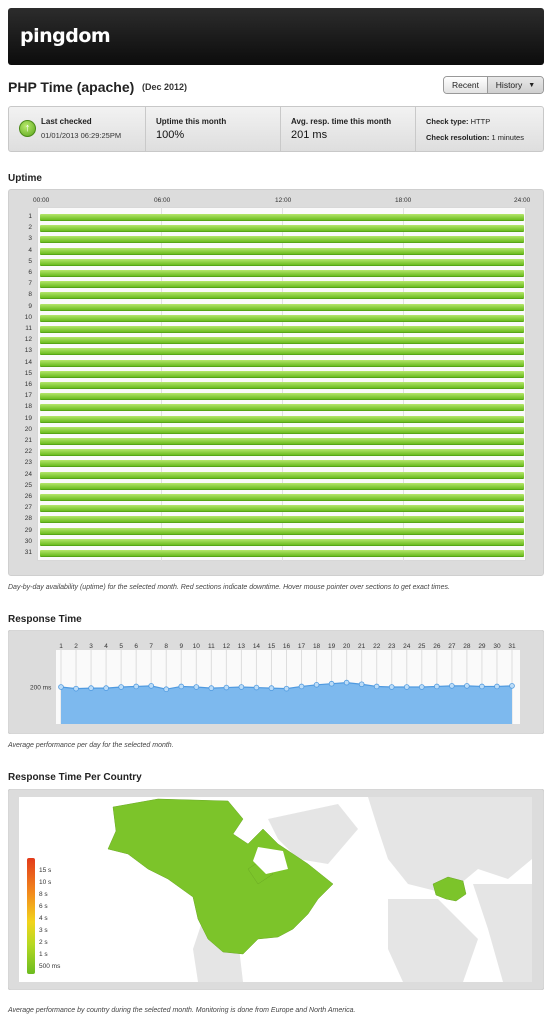 This screenshot has height=1030, width=550. What do you see at coordinates (75, 777) in the screenshot?
I see `country-title: Response Time Per Country` at bounding box center [75, 777].